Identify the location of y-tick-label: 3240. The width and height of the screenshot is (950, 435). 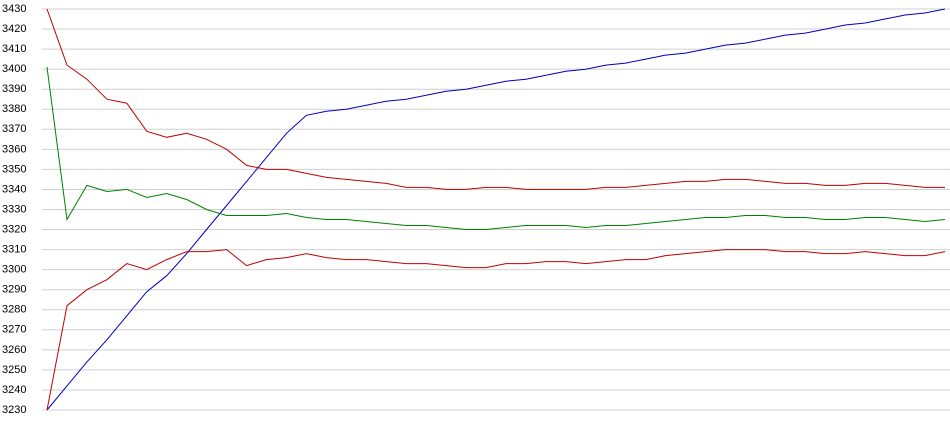
(14, 390).